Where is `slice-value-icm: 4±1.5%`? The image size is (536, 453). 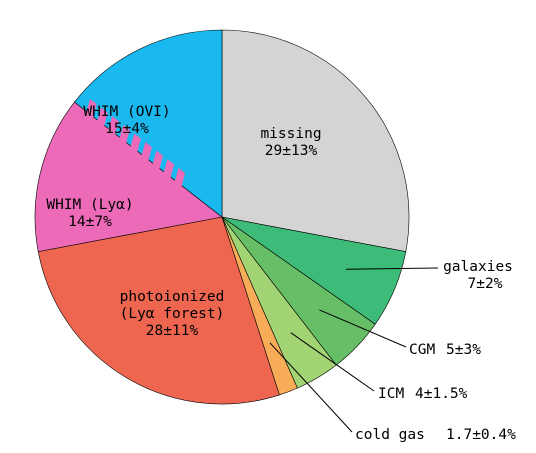
slice-value-icm: 4±1.5% is located at coordinates (441, 394).